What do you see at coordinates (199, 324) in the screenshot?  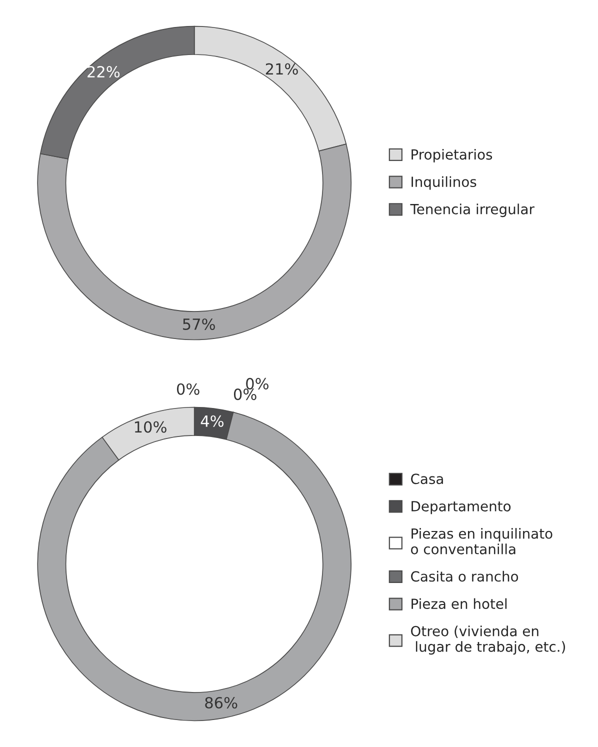 I see `data-label: 57%` at bounding box center [199, 324].